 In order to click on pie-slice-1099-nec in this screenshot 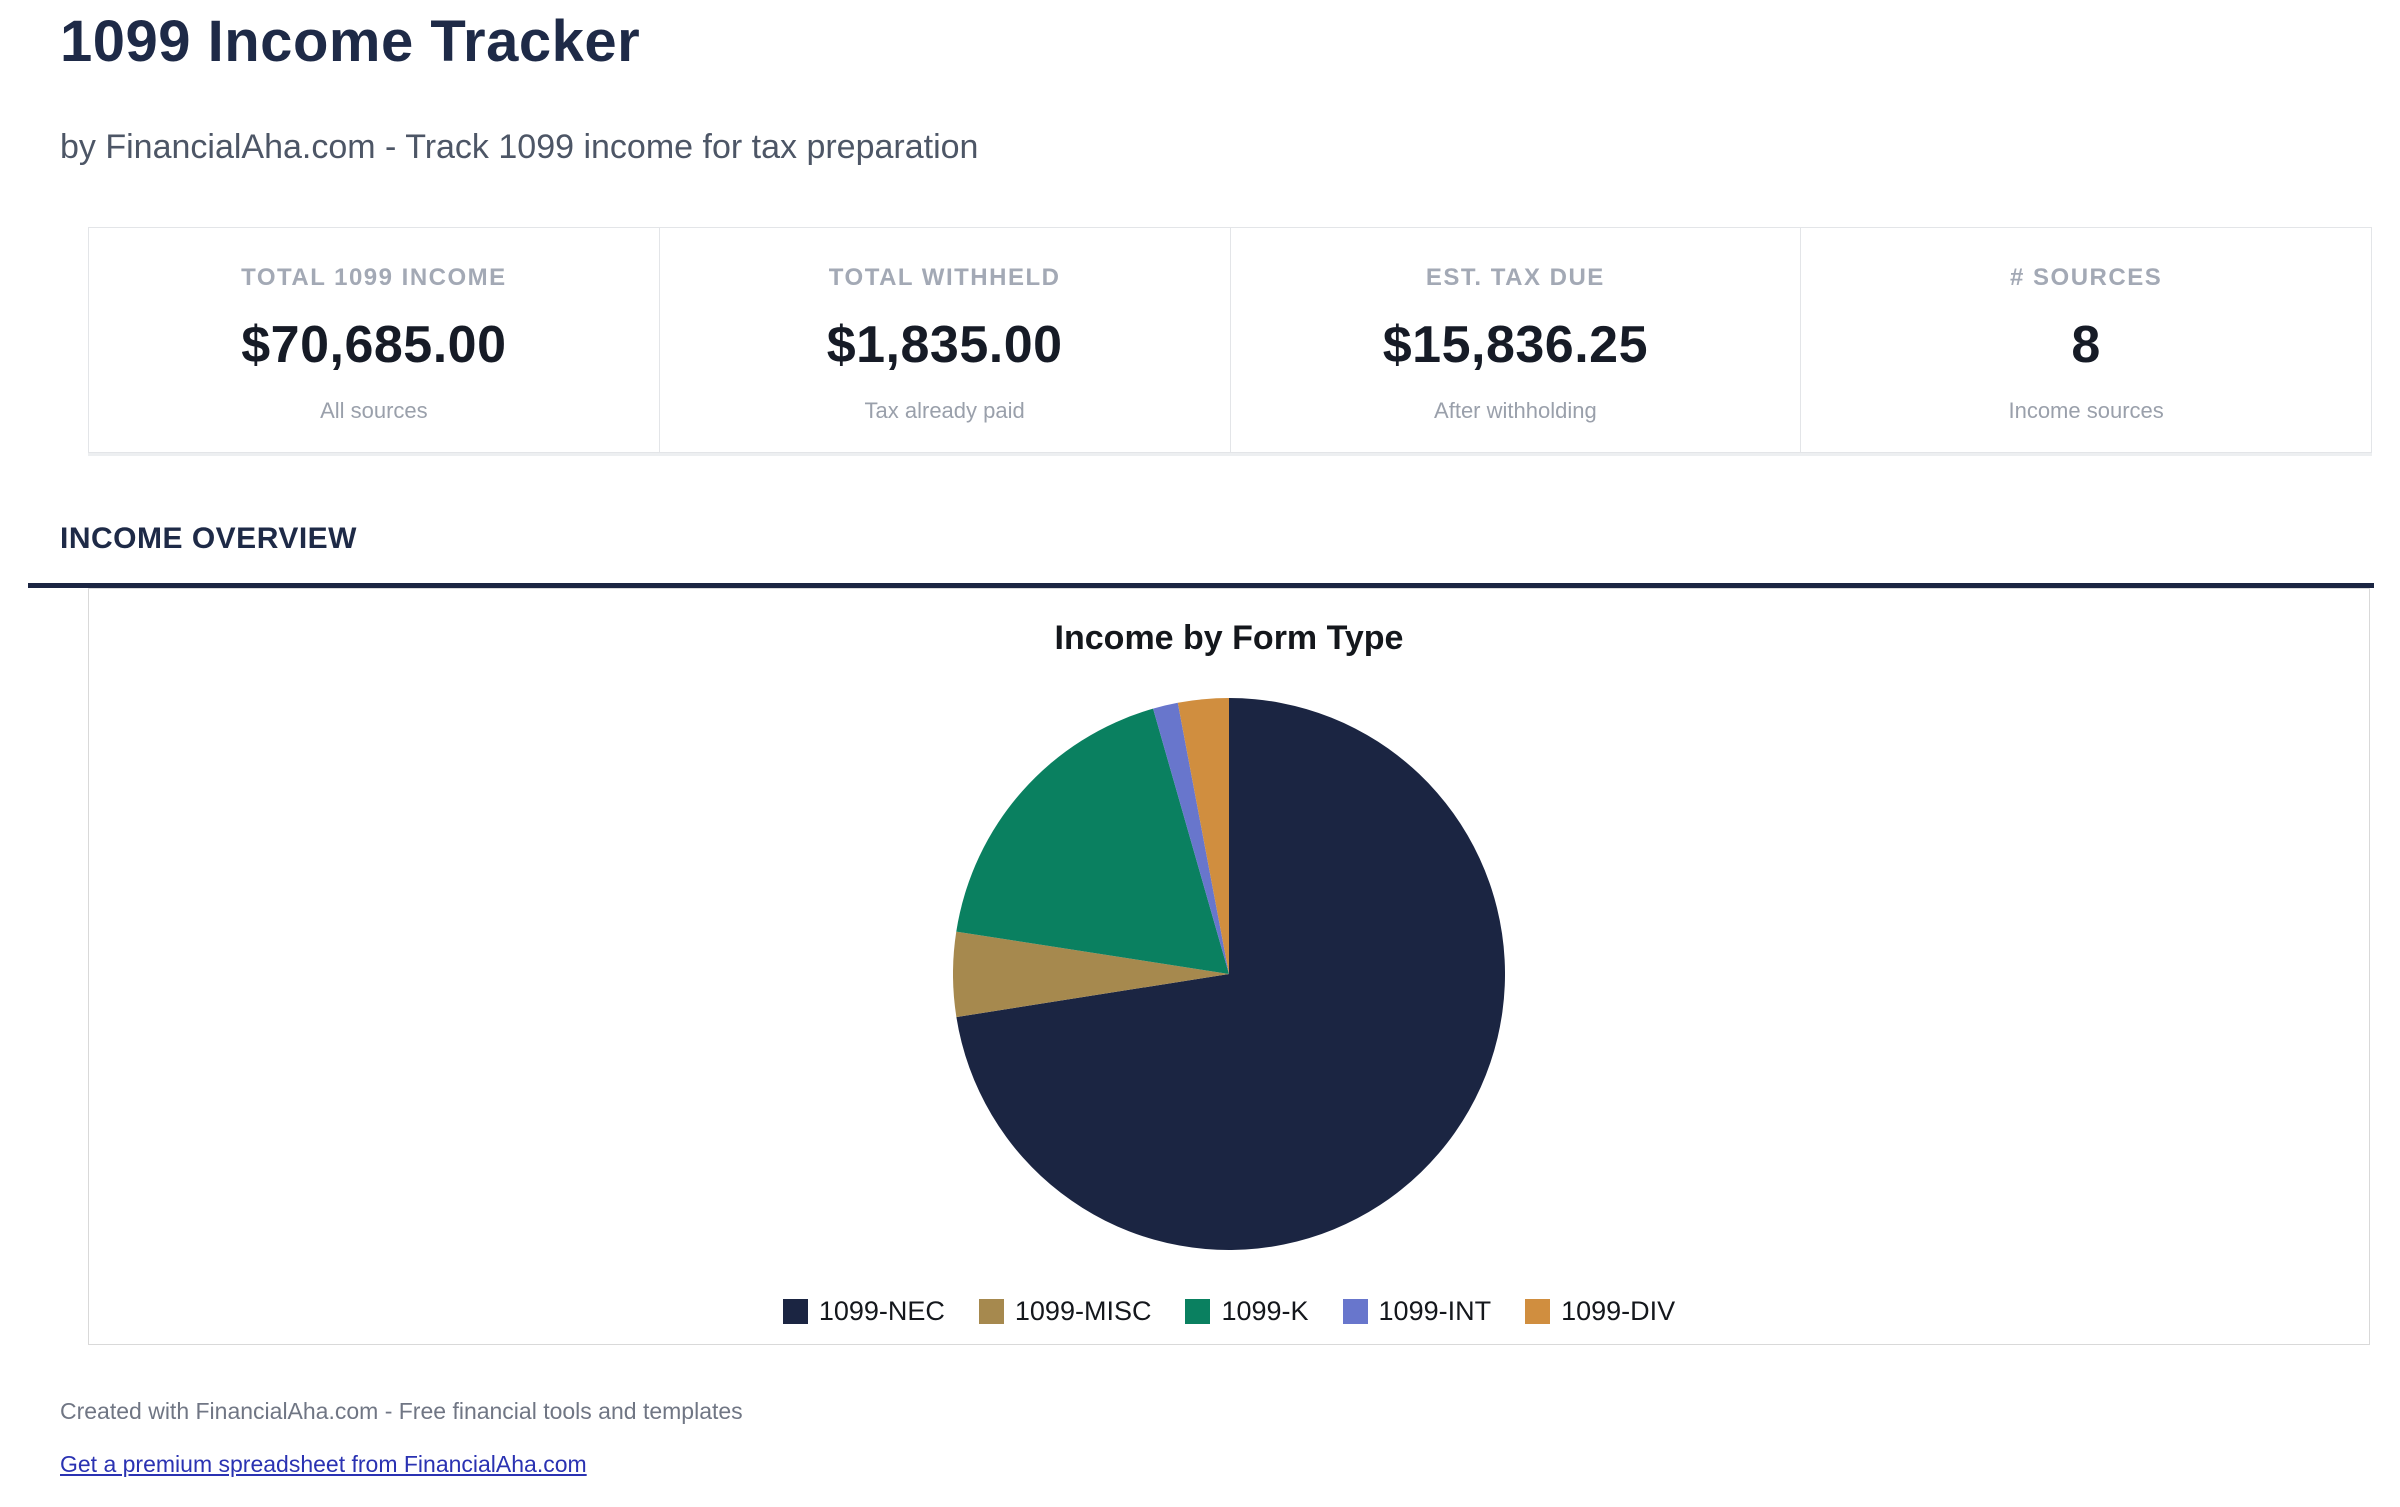, I will do `click(1230, 974)`.